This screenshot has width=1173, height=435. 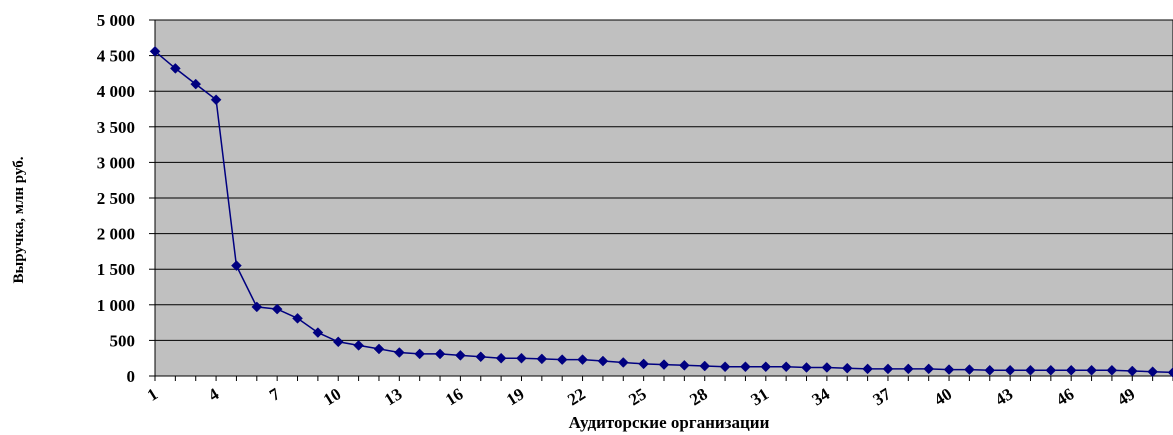 What do you see at coordinates (19, 219) in the screenshot?
I see `y-axis-title: Выручка, млн руб.` at bounding box center [19, 219].